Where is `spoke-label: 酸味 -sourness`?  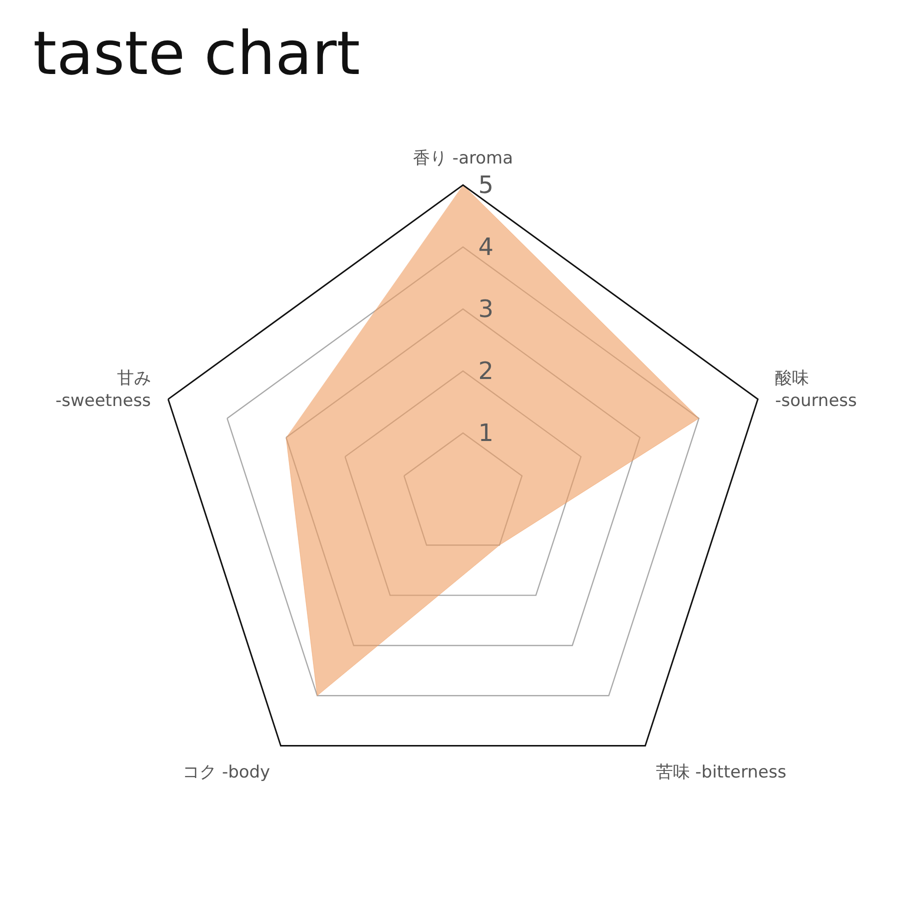 spoke-label: 酸味 -sourness is located at coordinates (816, 389).